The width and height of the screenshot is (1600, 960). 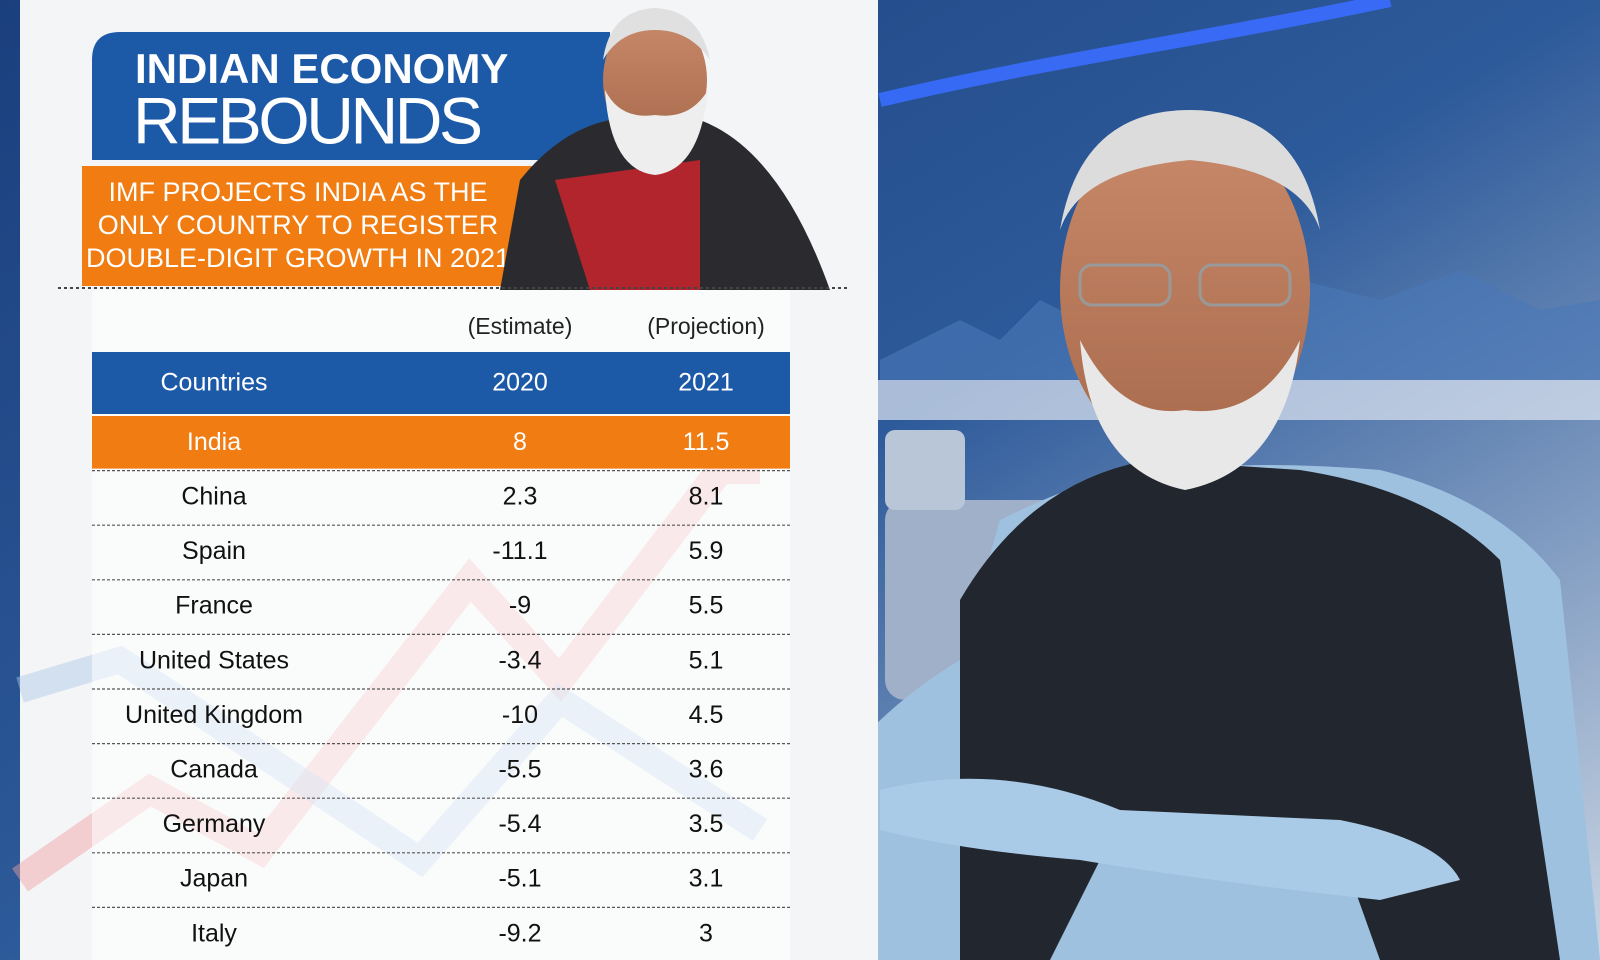 What do you see at coordinates (706, 326) in the screenshot?
I see `column-note: (Projection)` at bounding box center [706, 326].